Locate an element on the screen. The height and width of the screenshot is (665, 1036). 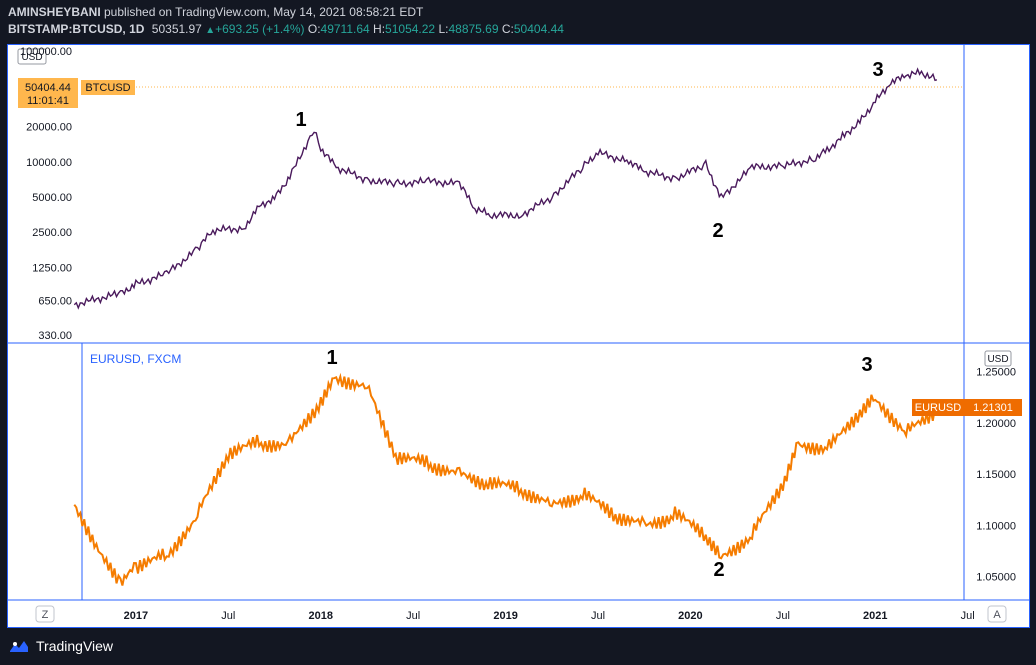
btc-axis-label: 650.00 is located at coordinates (55, 302).